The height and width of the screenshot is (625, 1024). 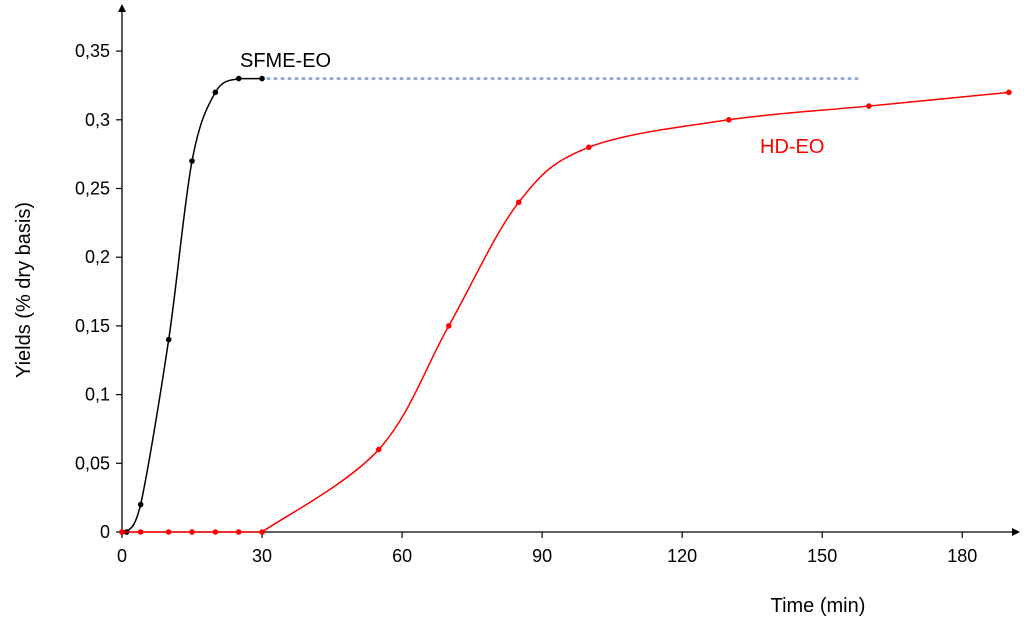 What do you see at coordinates (122, 8) in the screenshot?
I see `y-axis-arrow` at bounding box center [122, 8].